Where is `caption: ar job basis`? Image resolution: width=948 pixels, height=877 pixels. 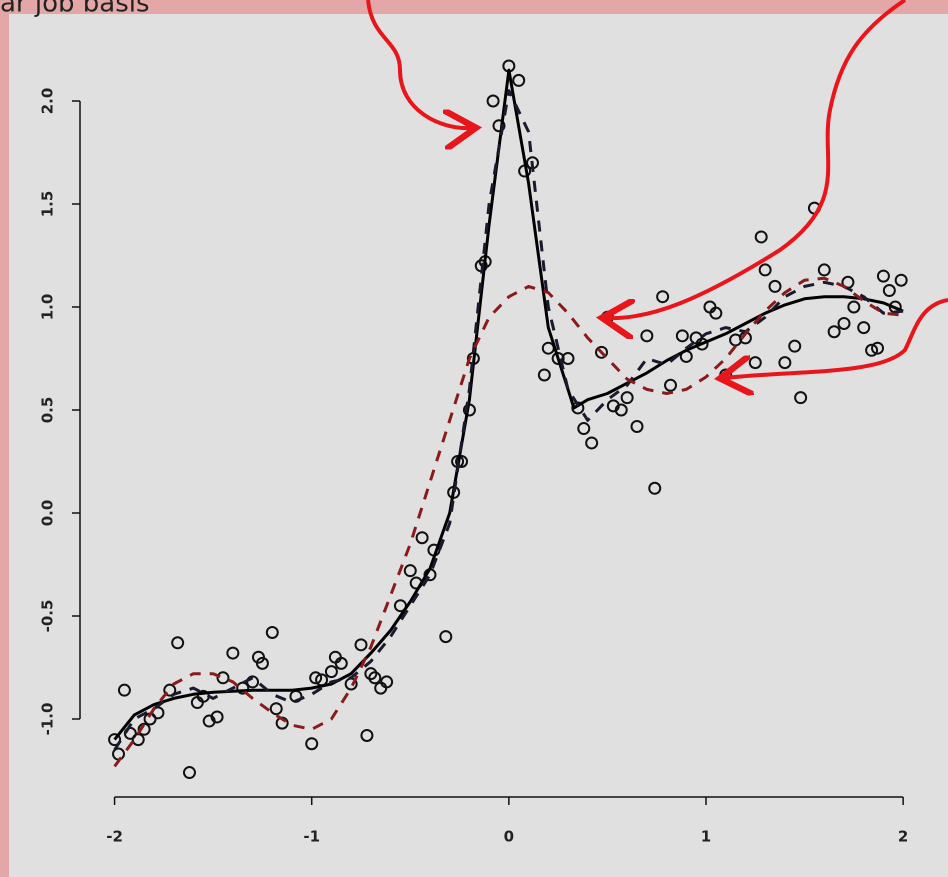
caption: ar job basis is located at coordinates (75, 9).